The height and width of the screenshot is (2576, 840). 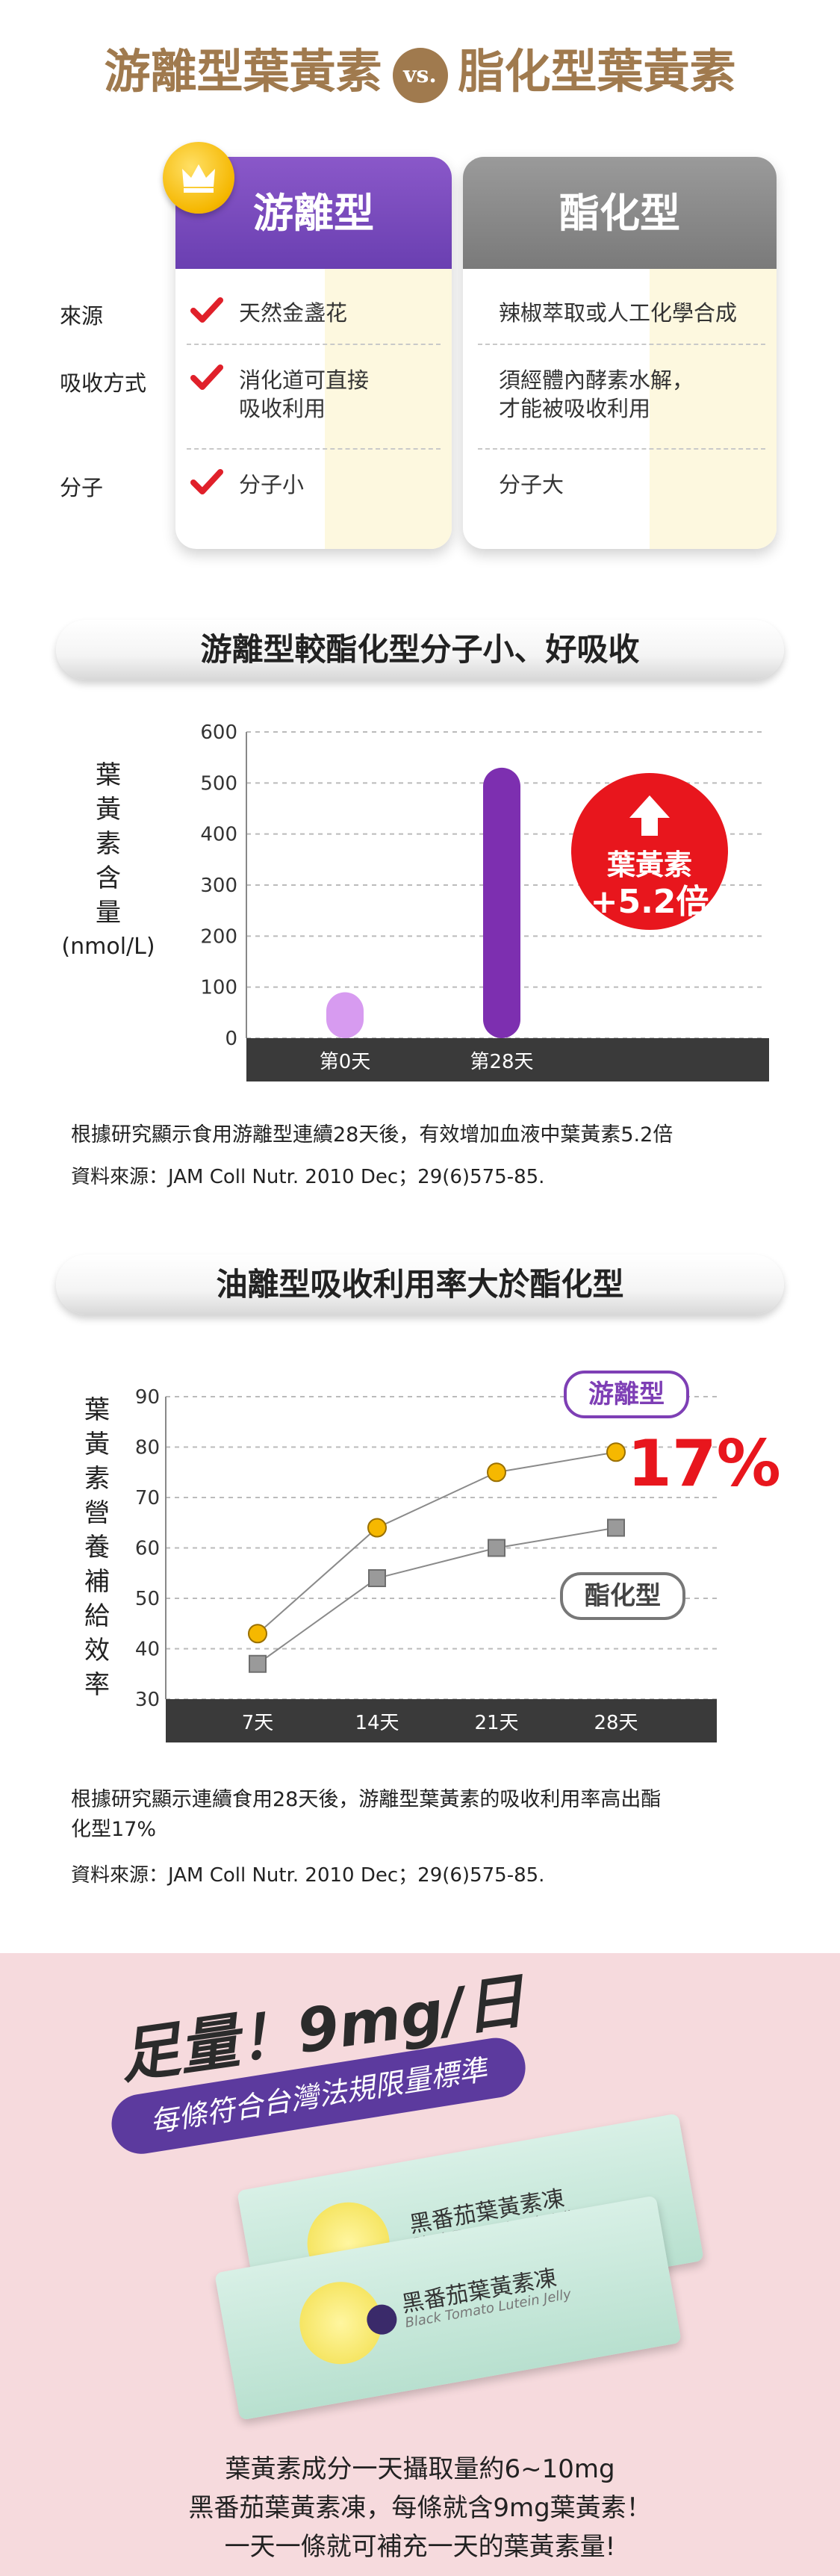 What do you see at coordinates (620, 213) in the screenshot?
I see `ester-type-header: 酯化型` at bounding box center [620, 213].